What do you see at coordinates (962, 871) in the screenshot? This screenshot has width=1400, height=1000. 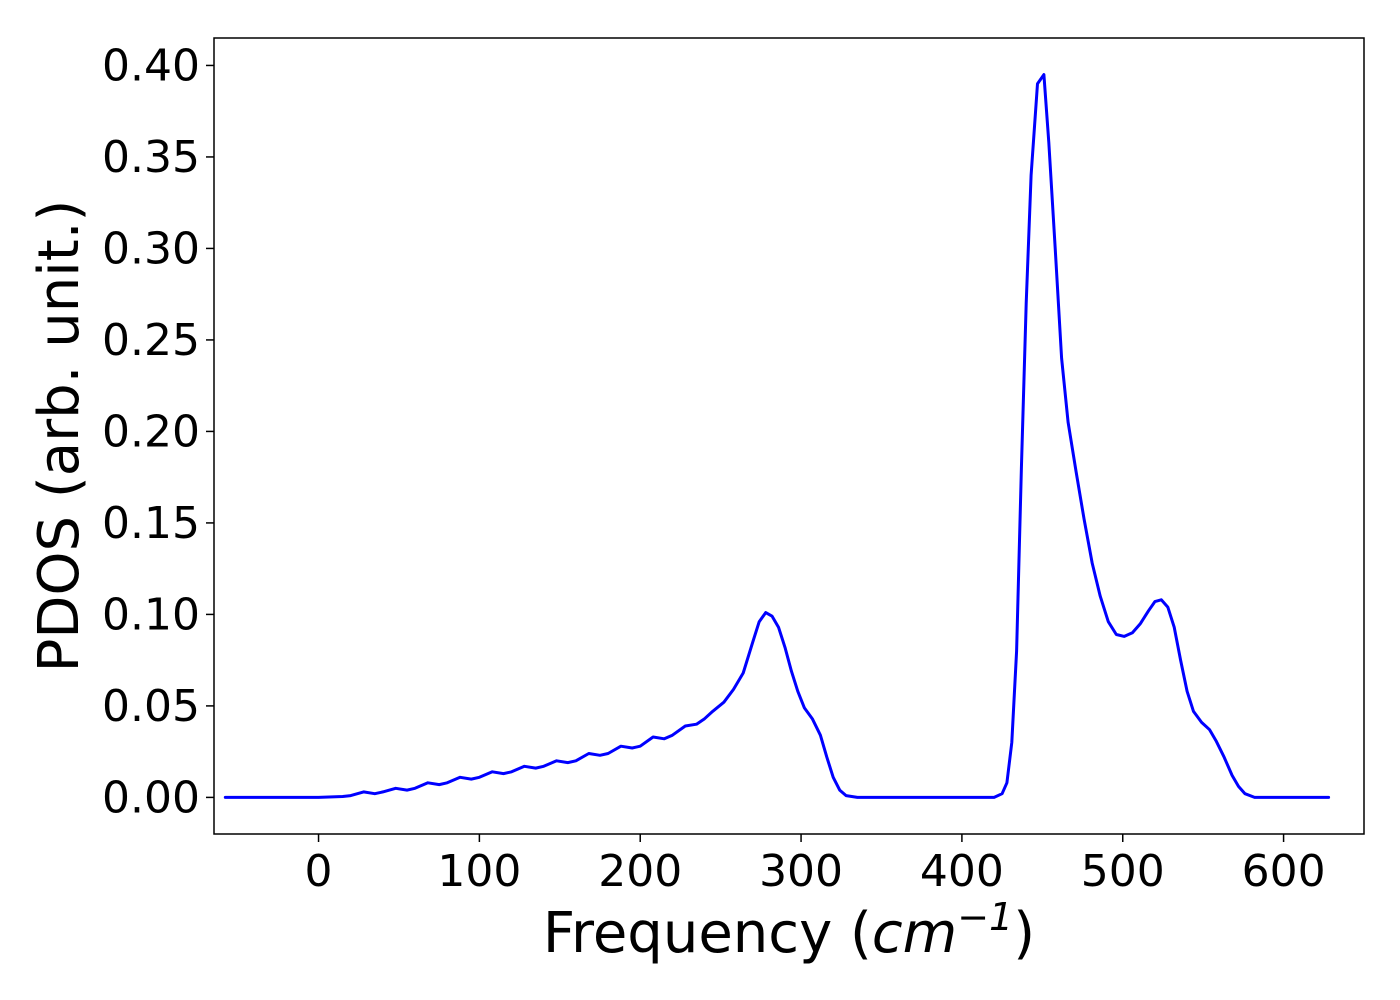 I see `x-tick-label: 400` at bounding box center [962, 871].